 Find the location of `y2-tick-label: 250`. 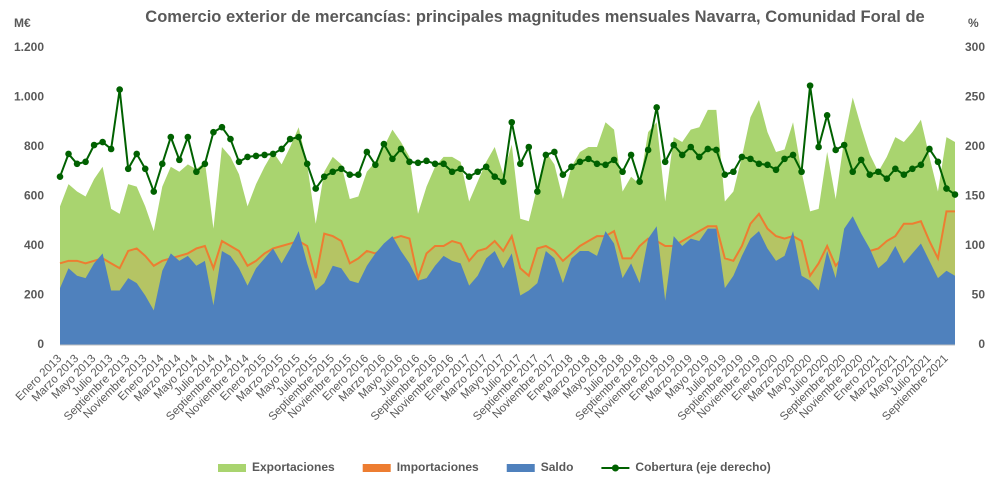

y2-tick-label: 250 is located at coordinates (975, 97).